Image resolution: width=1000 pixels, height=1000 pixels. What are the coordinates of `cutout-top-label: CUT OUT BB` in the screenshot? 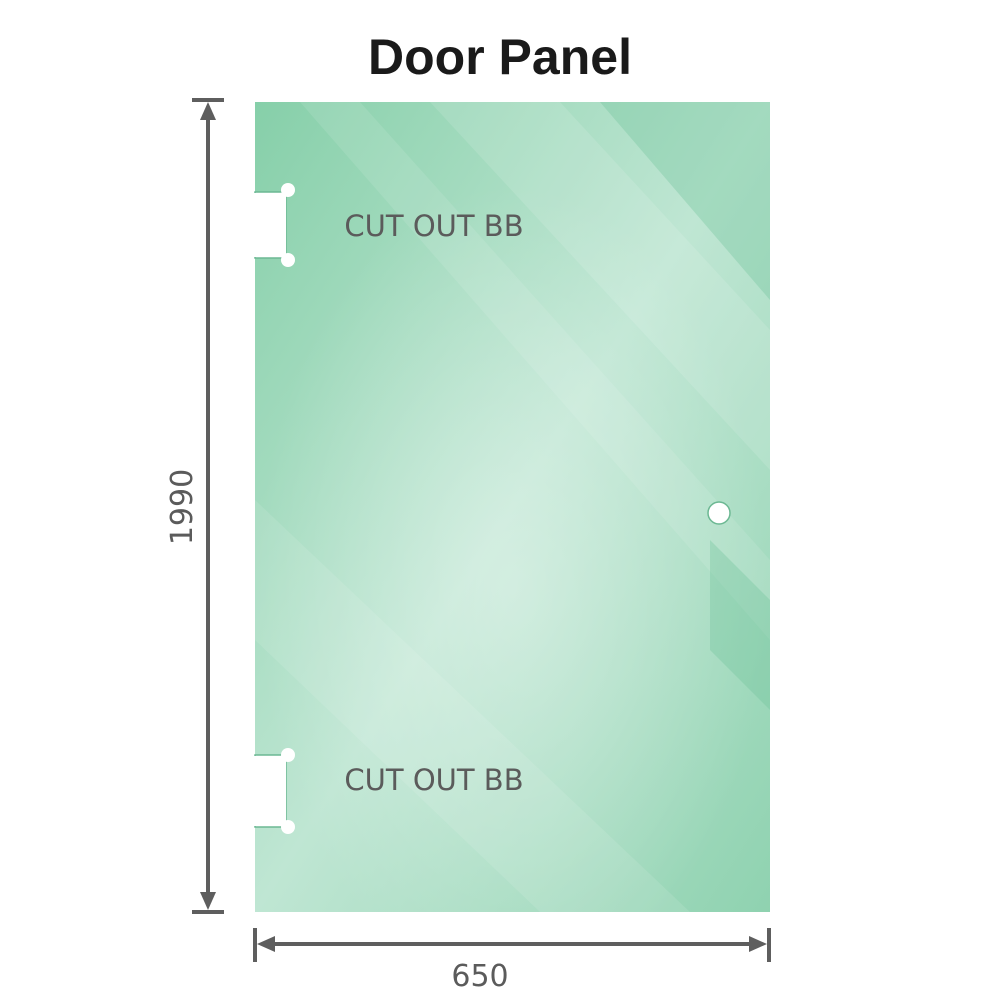 It's located at (433, 226).